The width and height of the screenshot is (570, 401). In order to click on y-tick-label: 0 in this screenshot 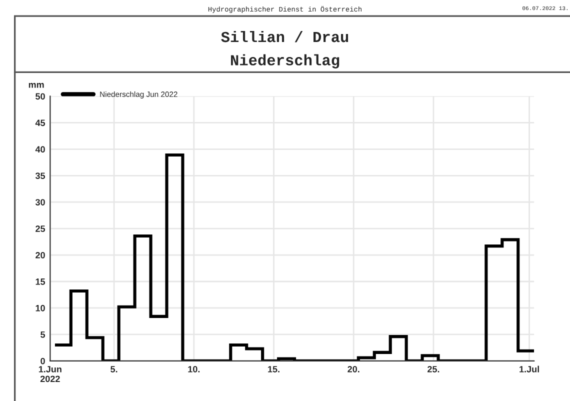, I will do `click(42, 361)`.